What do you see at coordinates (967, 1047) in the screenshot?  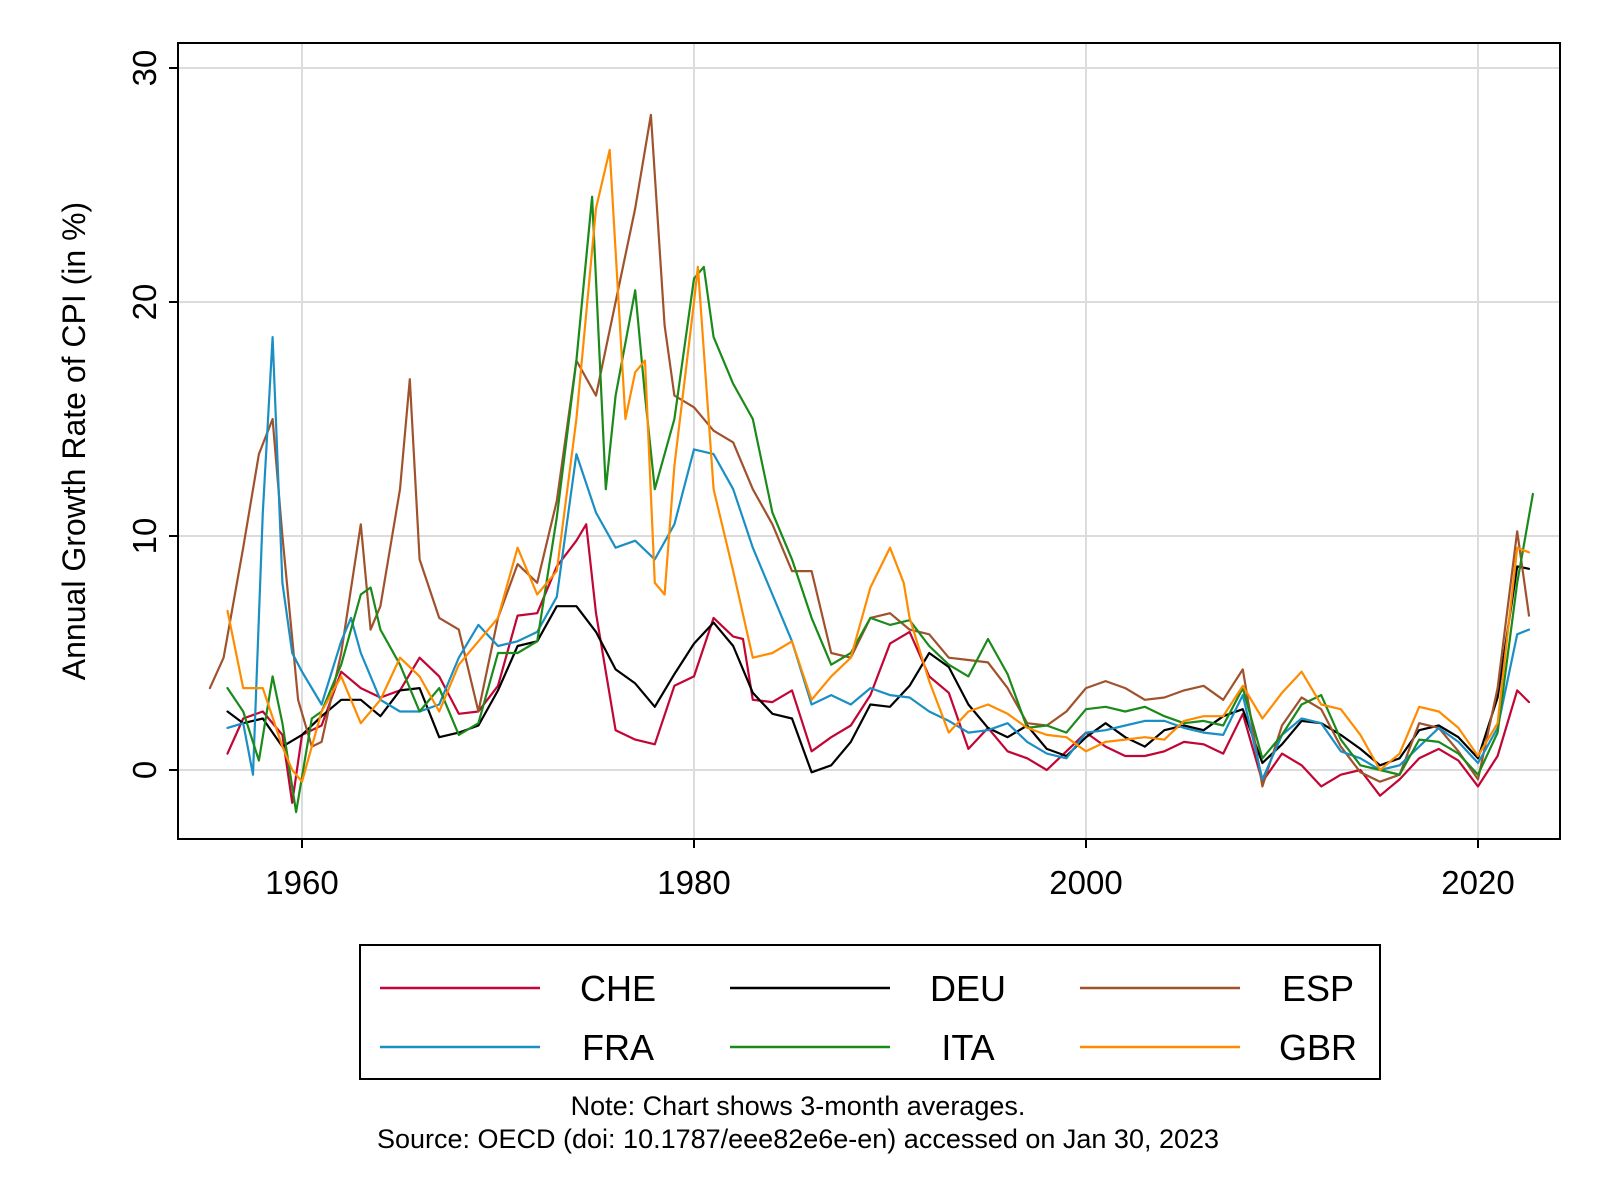 I see `legend-label-ita: ITA` at bounding box center [967, 1047].